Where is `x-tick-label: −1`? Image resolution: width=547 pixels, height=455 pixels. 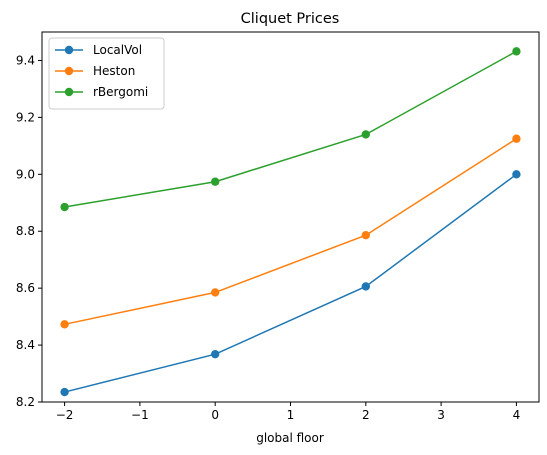 x-tick-label: −1 is located at coordinates (140, 415).